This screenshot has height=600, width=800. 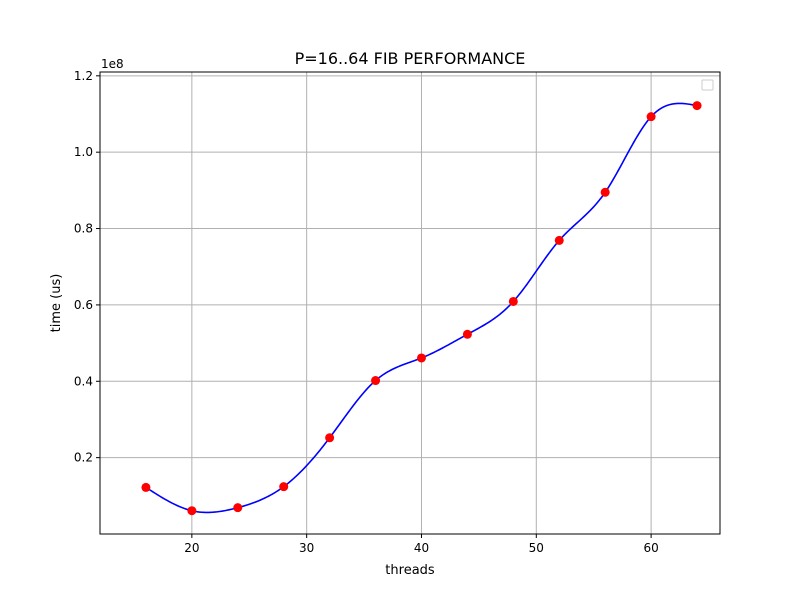 I want to click on legend-box, so click(x=707, y=85).